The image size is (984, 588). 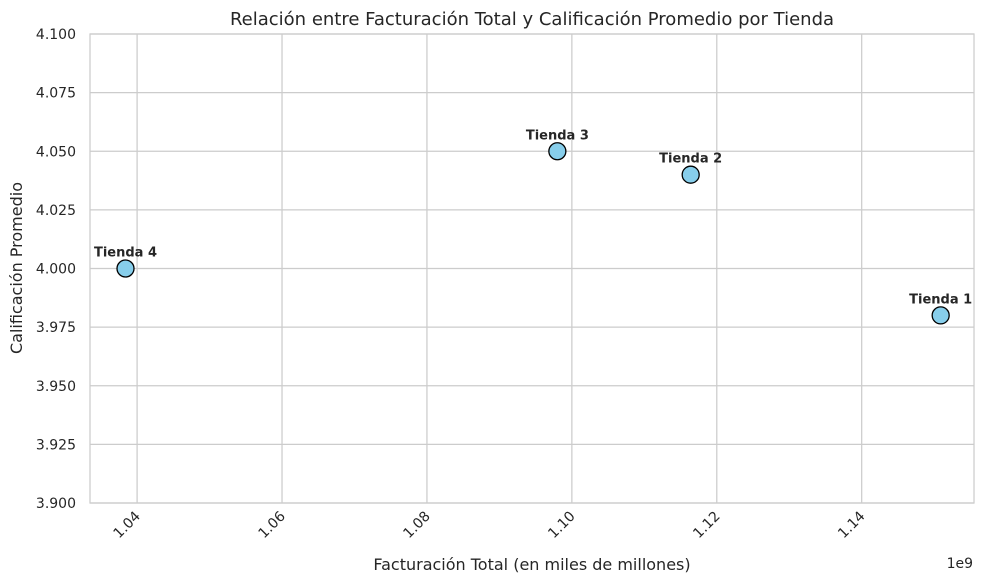 What do you see at coordinates (56, 328) in the screenshot?
I see `y-tick-label: 3.975` at bounding box center [56, 328].